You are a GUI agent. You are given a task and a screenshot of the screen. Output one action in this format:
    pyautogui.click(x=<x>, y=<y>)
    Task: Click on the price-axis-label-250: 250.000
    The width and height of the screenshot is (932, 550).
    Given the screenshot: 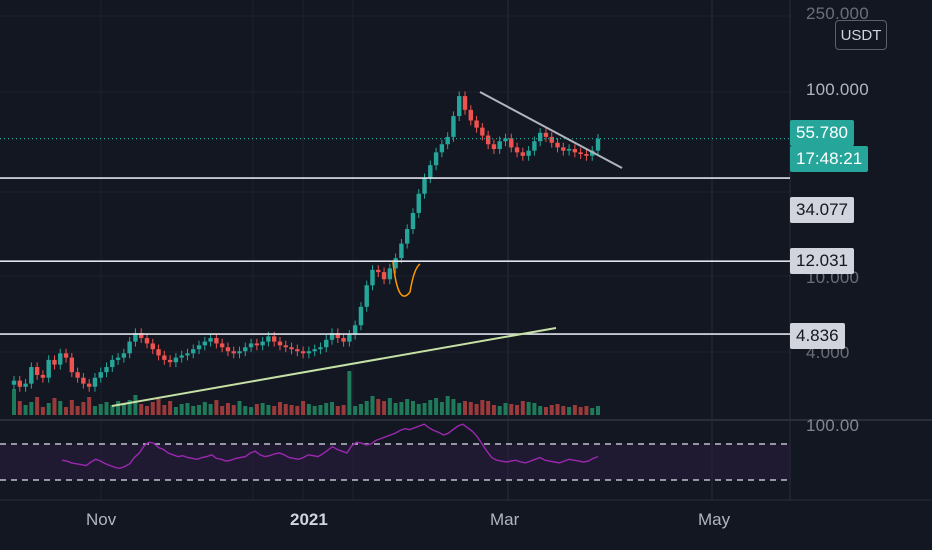 What is the action you would take?
    pyautogui.click(x=837, y=13)
    